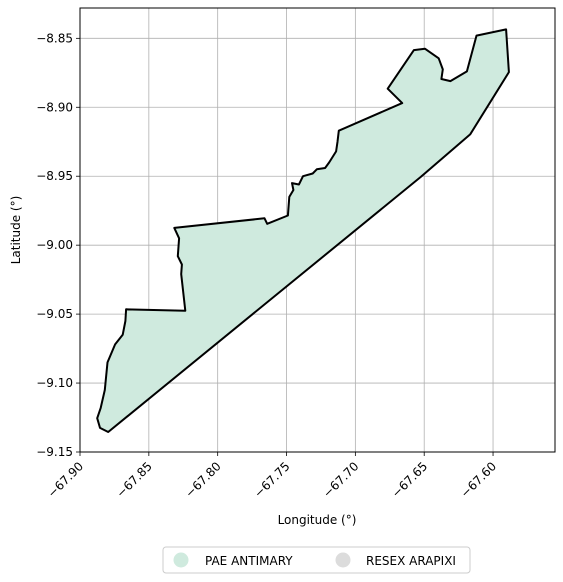 This screenshot has width=563, height=582. What do you see at coordinates (54, 245) in the screenshot?
I see `y-tick-label: −9.00` at bounding box center [54, 245].